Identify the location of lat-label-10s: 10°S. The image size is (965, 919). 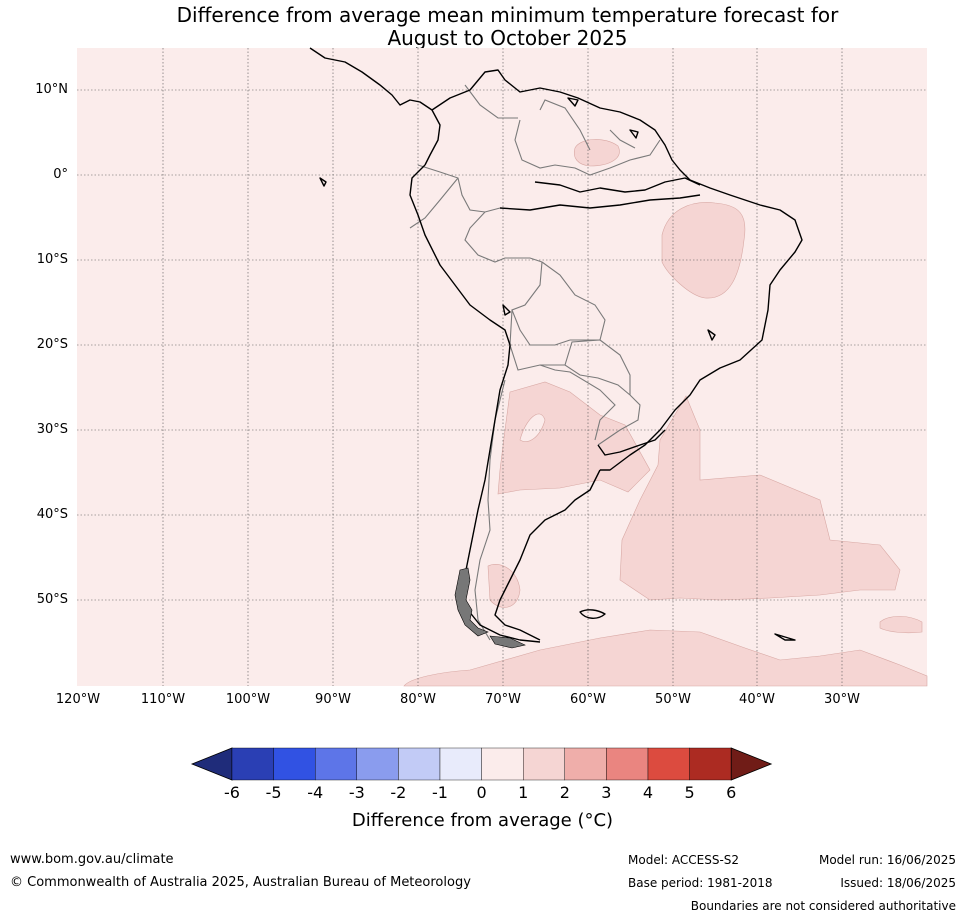
(52, 259).